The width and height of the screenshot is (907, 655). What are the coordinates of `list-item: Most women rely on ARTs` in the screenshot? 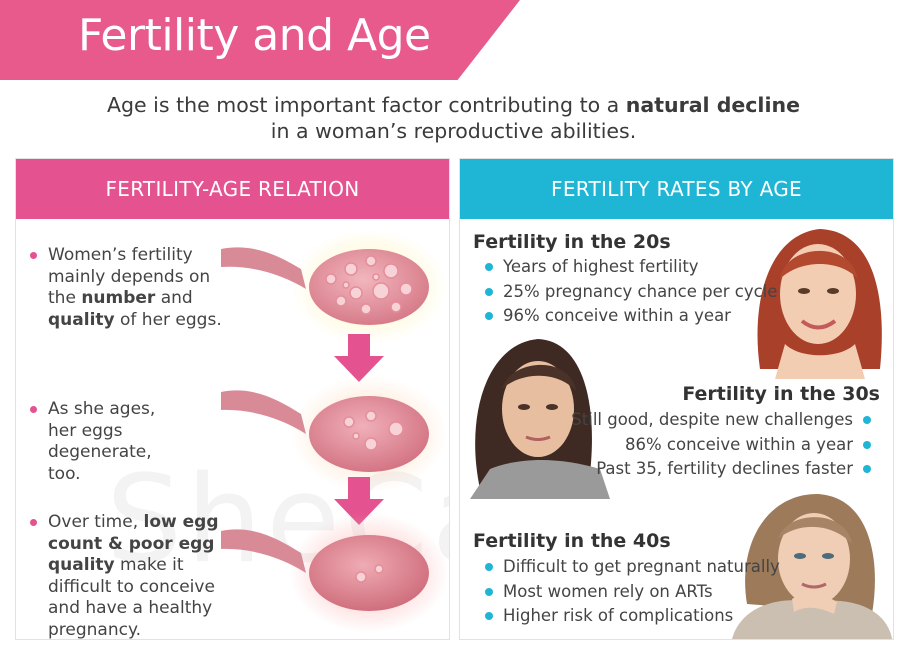 It's located at (632, 592).